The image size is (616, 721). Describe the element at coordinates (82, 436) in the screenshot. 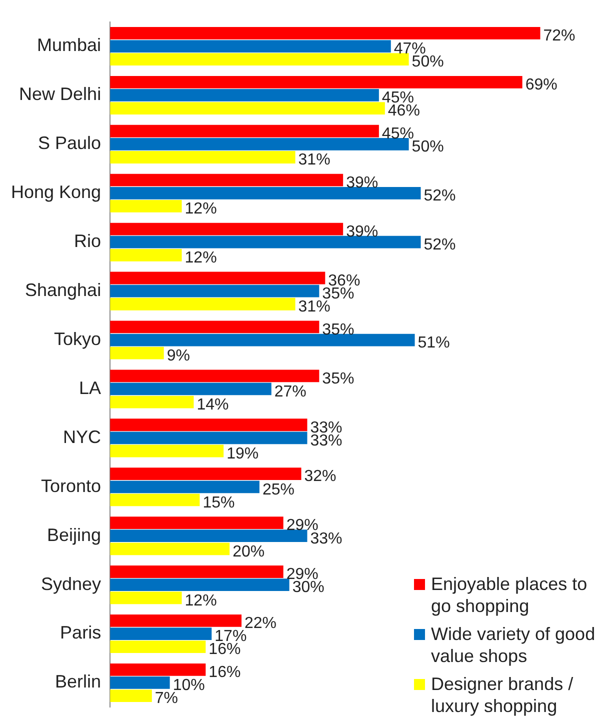

I see `y-tick-label: NYC` at that location.